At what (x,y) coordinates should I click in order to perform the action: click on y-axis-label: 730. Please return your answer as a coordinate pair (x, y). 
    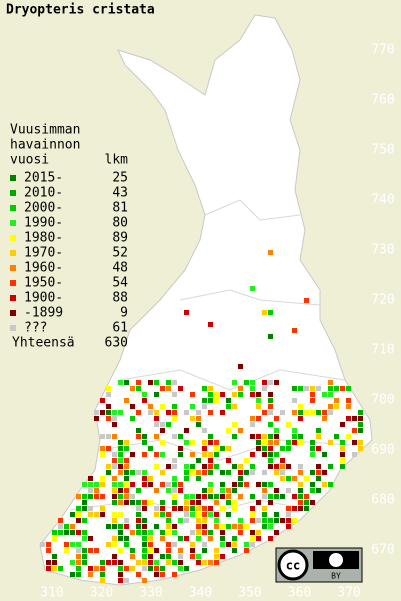
    Looking at the image, I should click on (382, 250).